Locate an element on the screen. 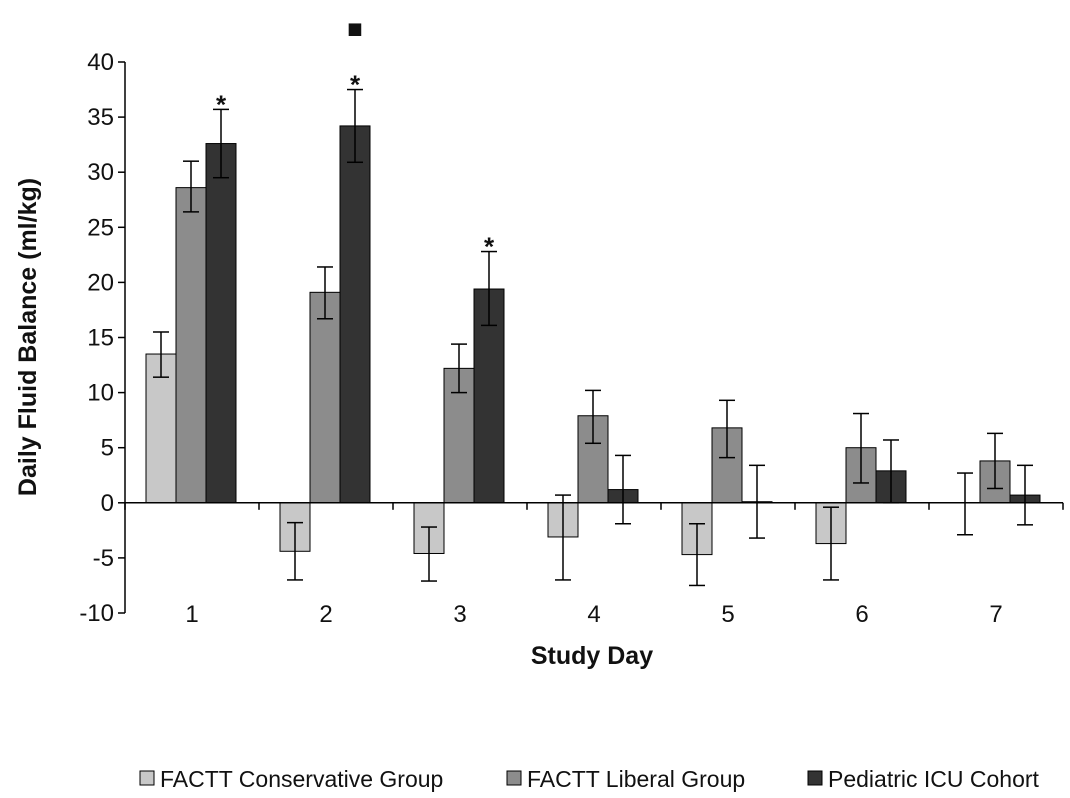 The width and height of the screenshot is (1070, 798). legend-item: FACTT Liberal Group is located at coordinates (625, 779).